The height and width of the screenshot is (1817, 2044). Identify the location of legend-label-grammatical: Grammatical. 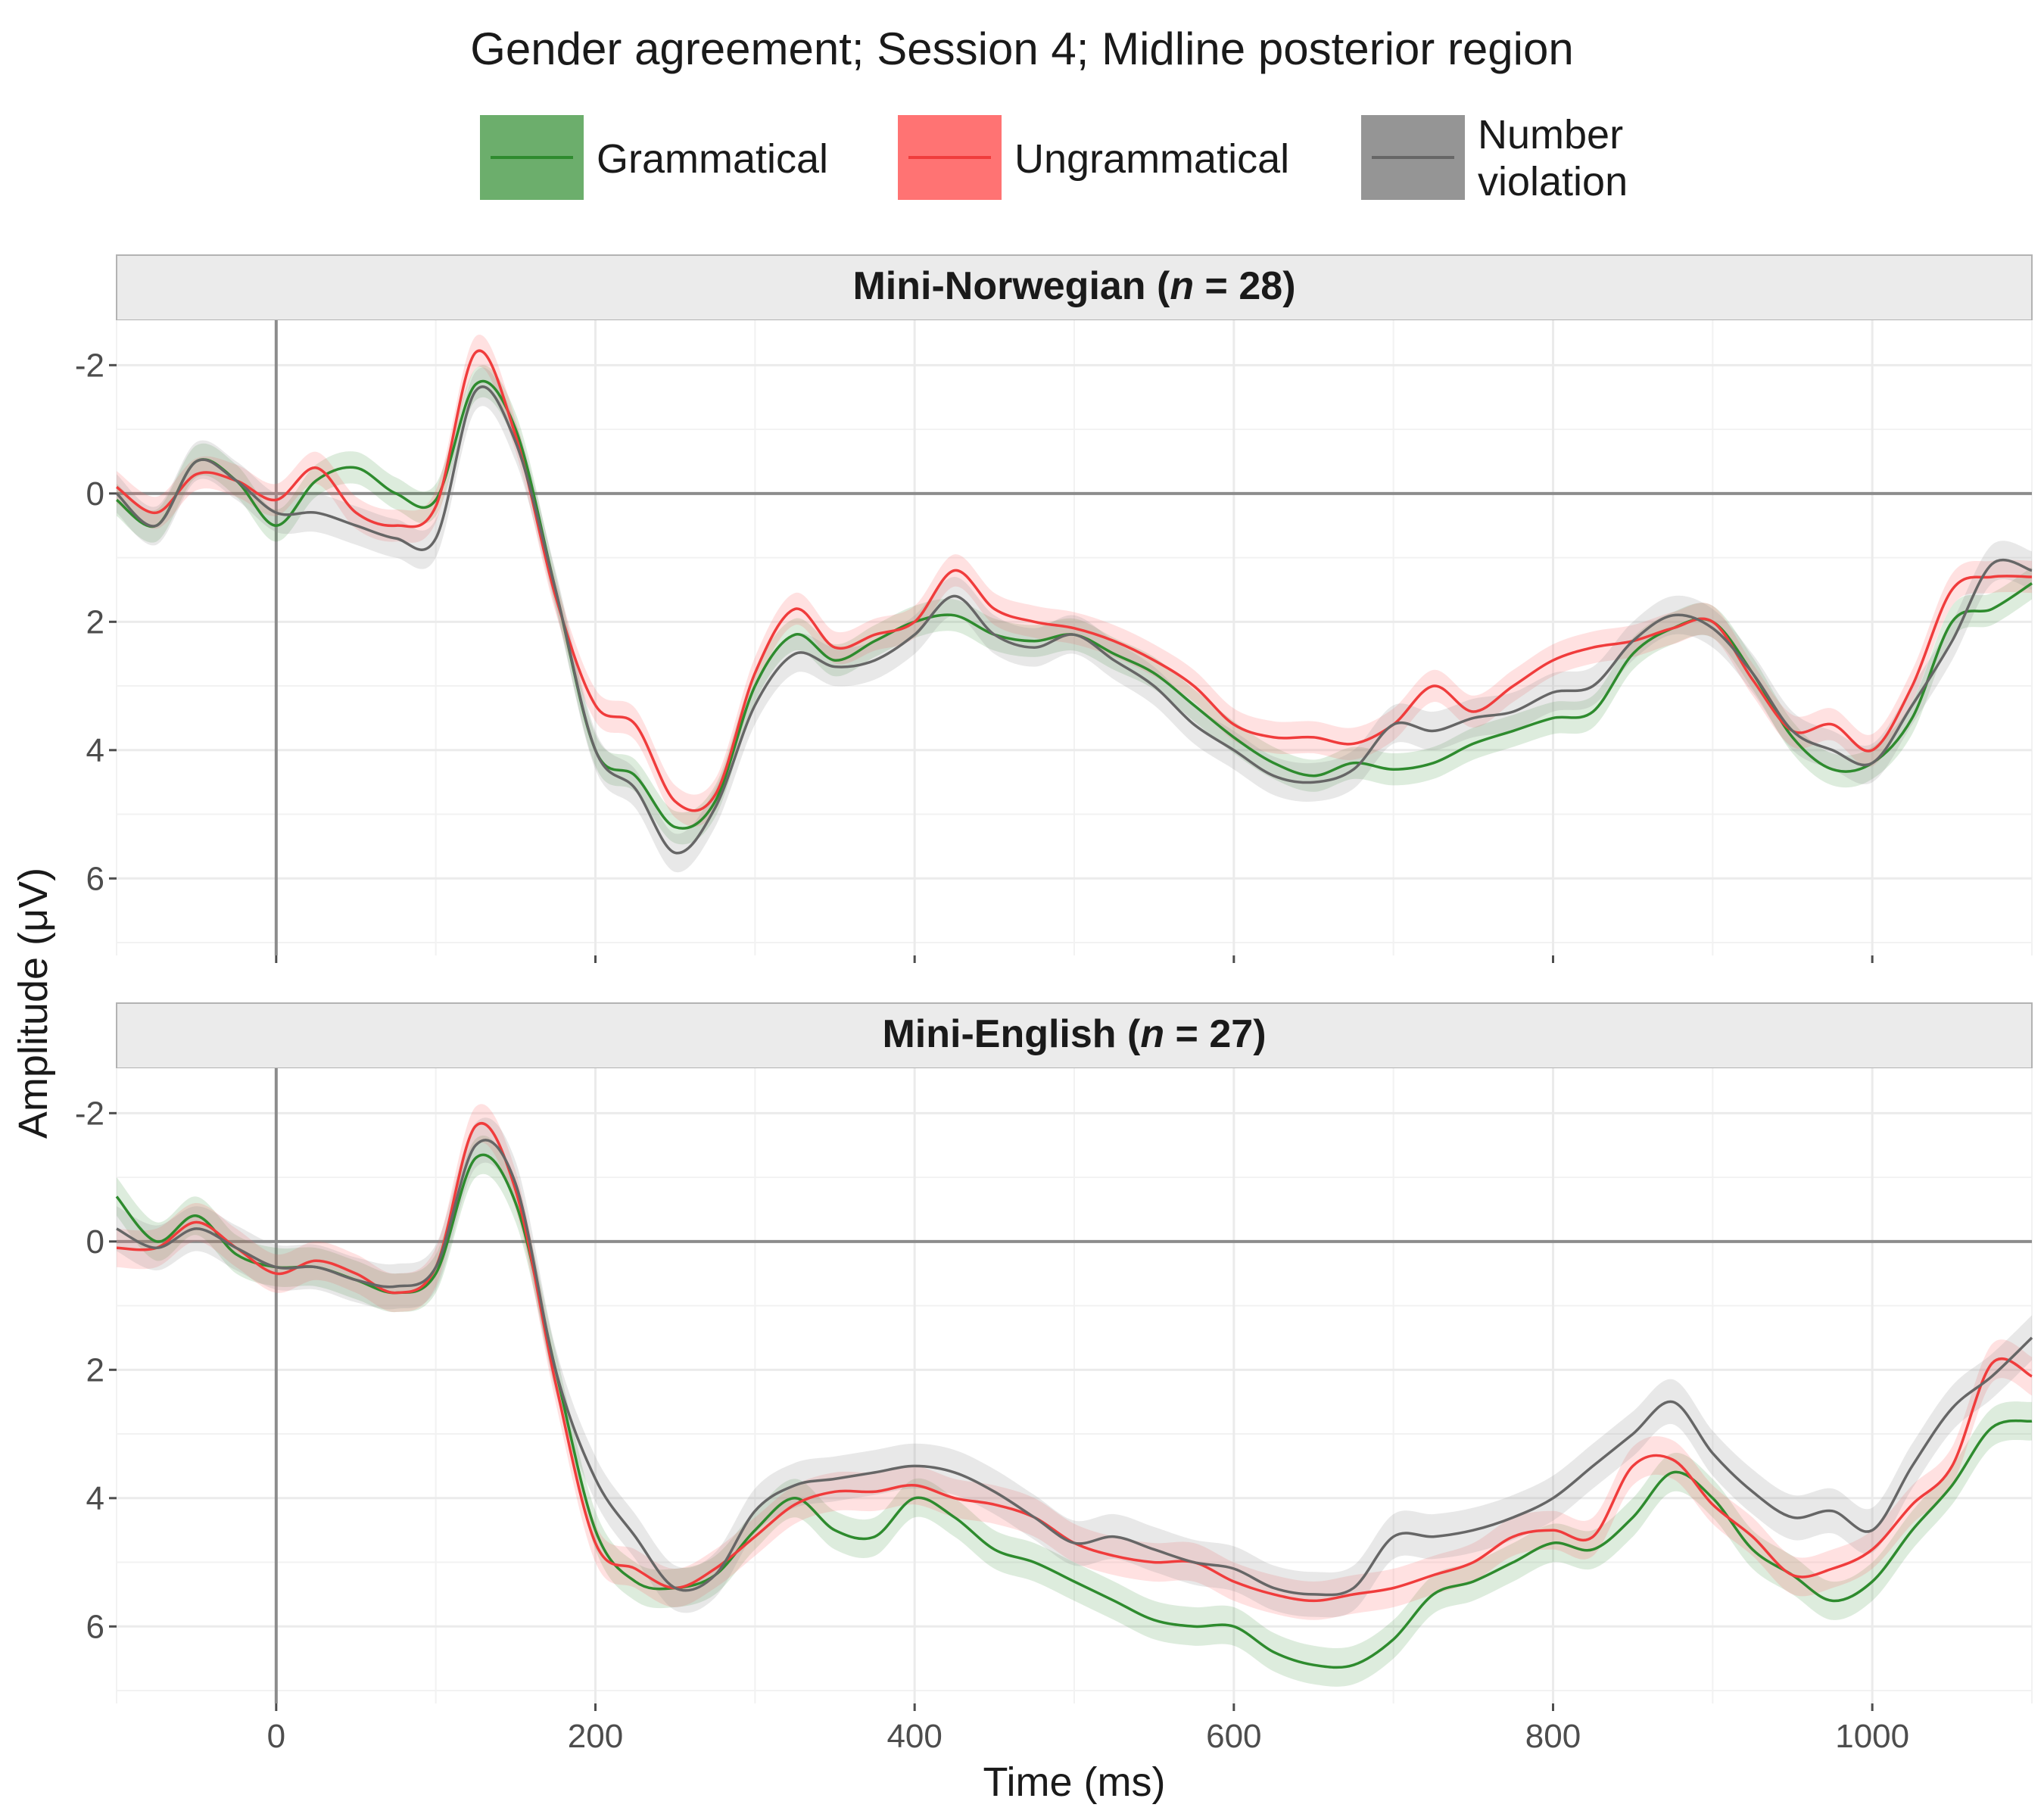
(712, 159).